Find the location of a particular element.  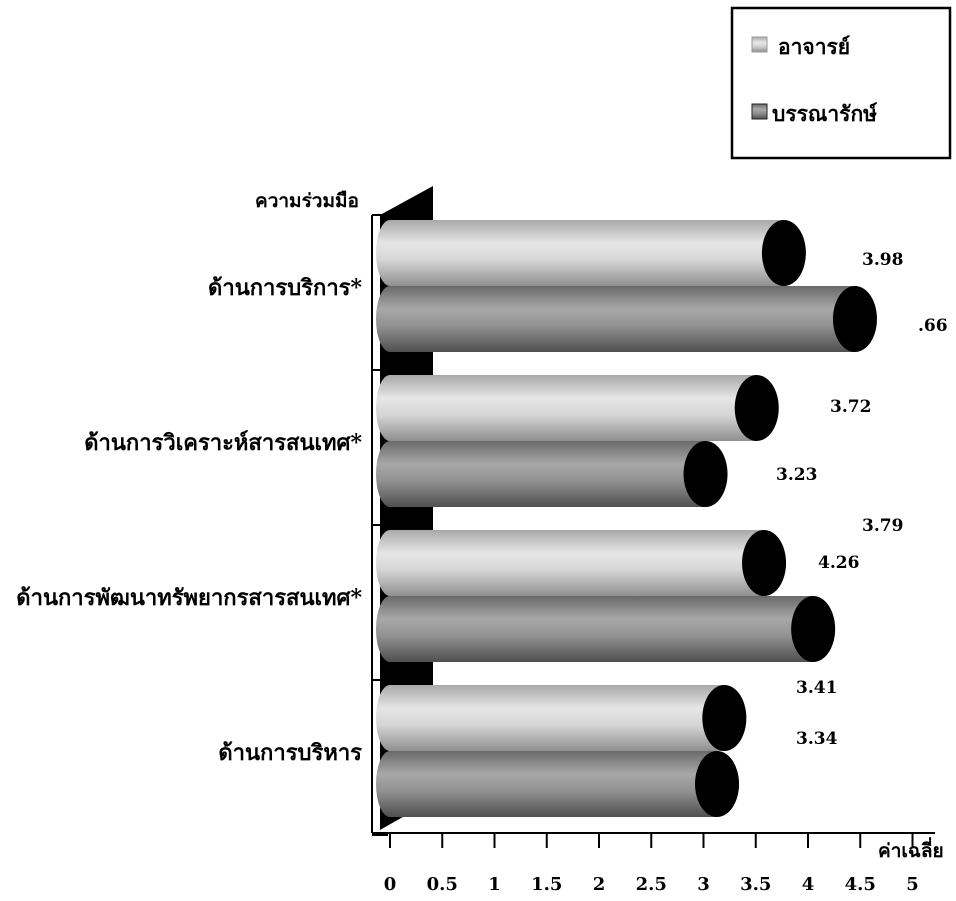

x-tick-label: 2 is located at coordinates (599, 884).